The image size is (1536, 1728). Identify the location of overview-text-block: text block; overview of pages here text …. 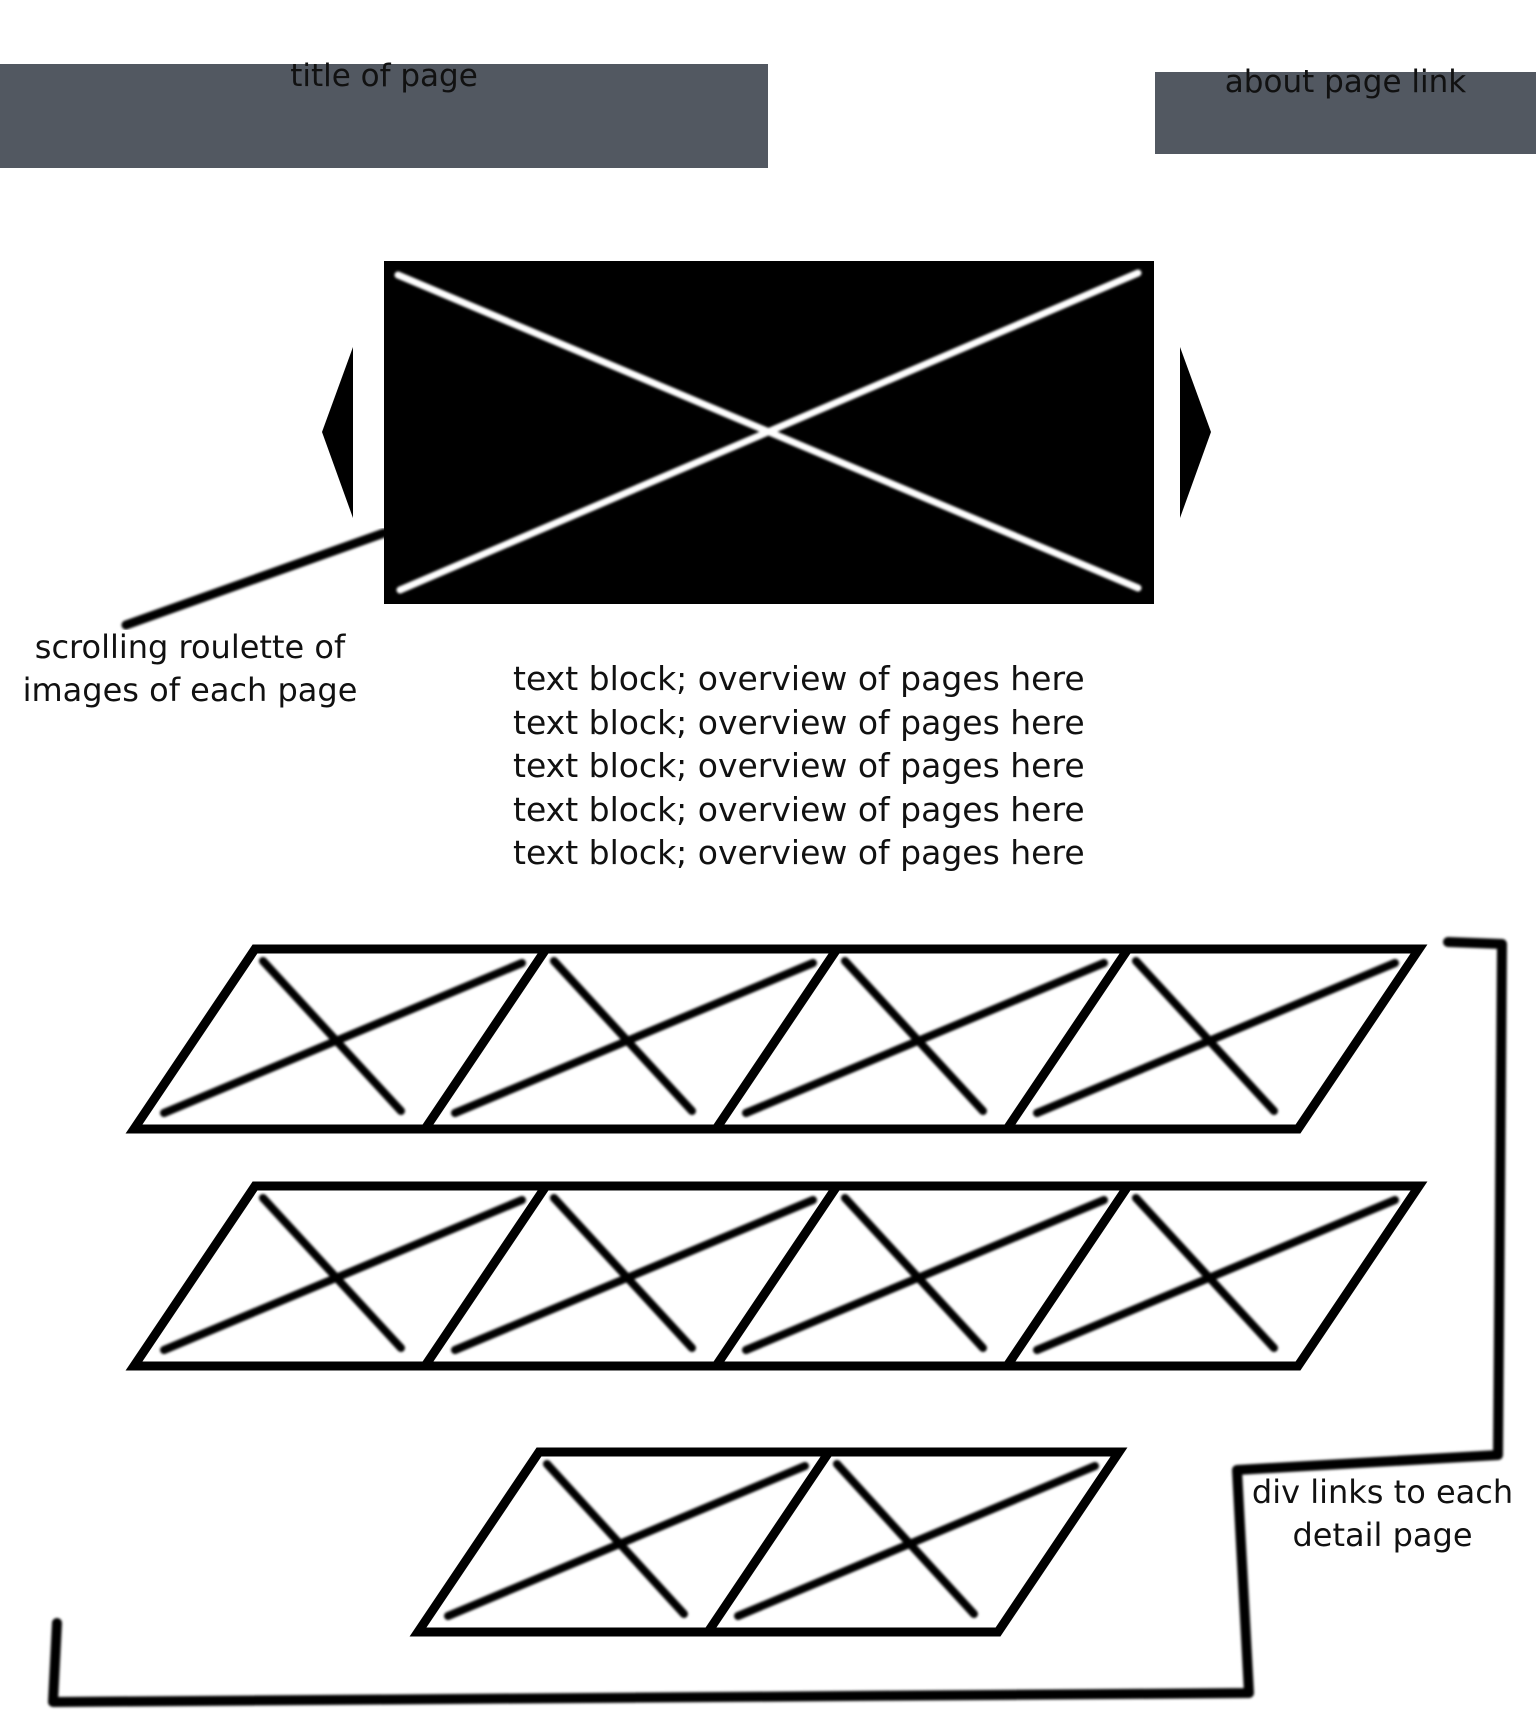
(799, 766).